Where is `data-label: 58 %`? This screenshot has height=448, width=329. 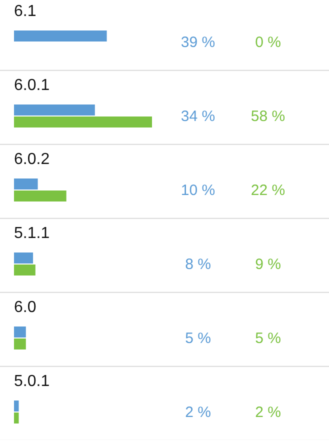
data-label: 58 % is located at coordinates (268, 116).